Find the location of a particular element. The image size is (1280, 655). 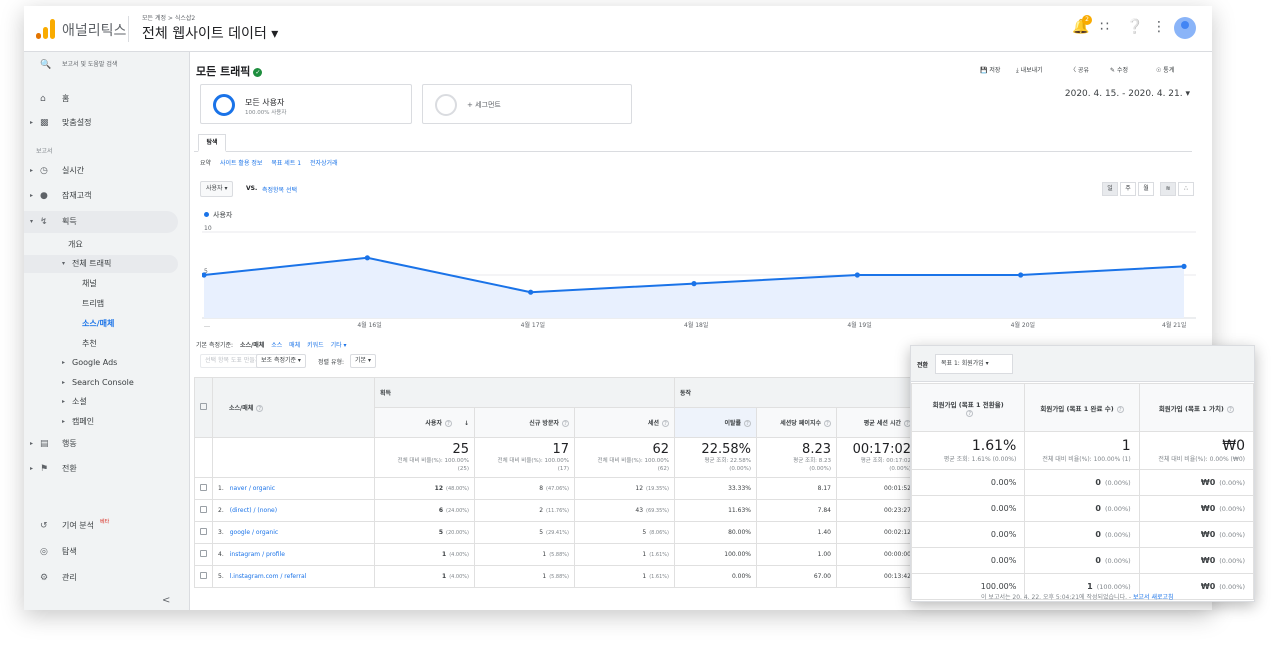

edit-button: ✎ 수정 is located at coordinates (1119, 70).